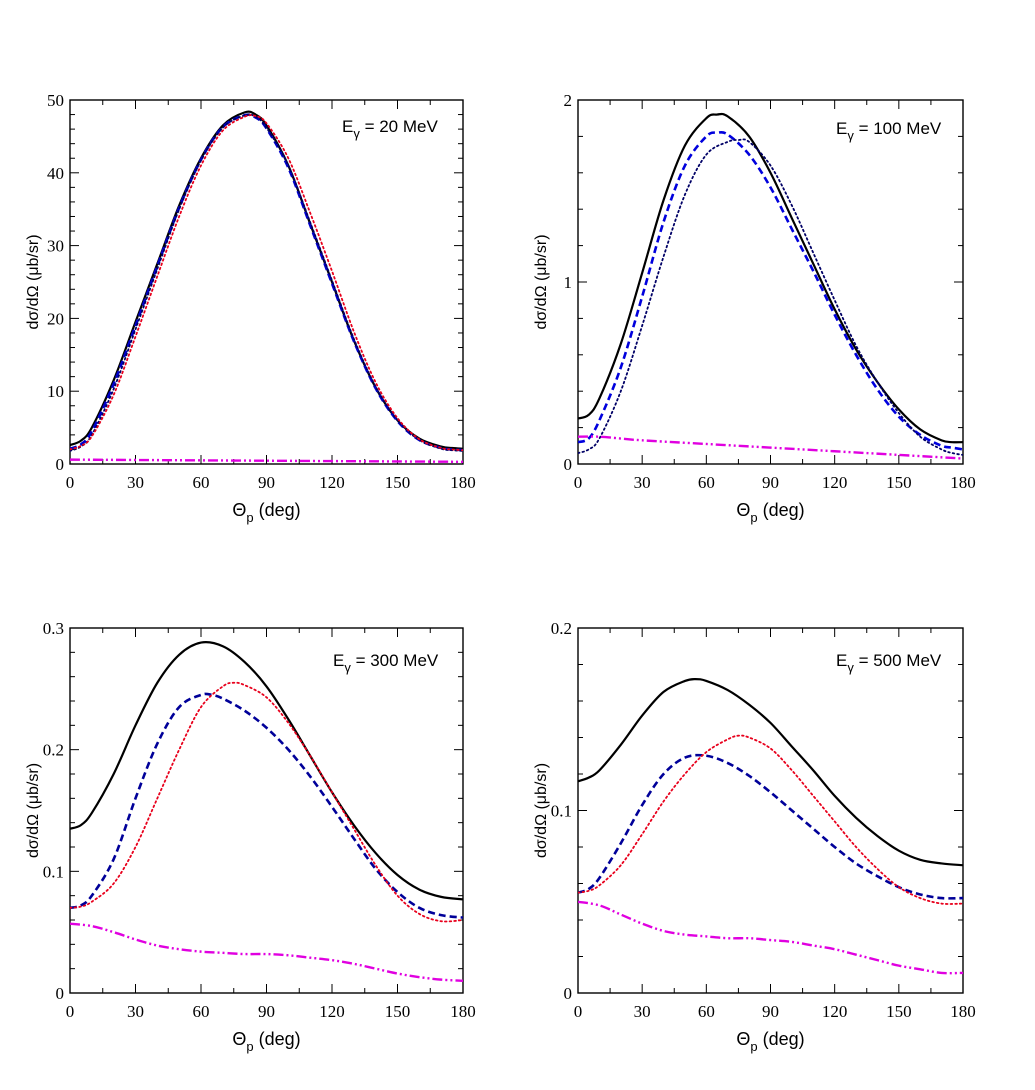  I want to click on energy-annotation: Eγ = 300 MeV, so click(386, 663).